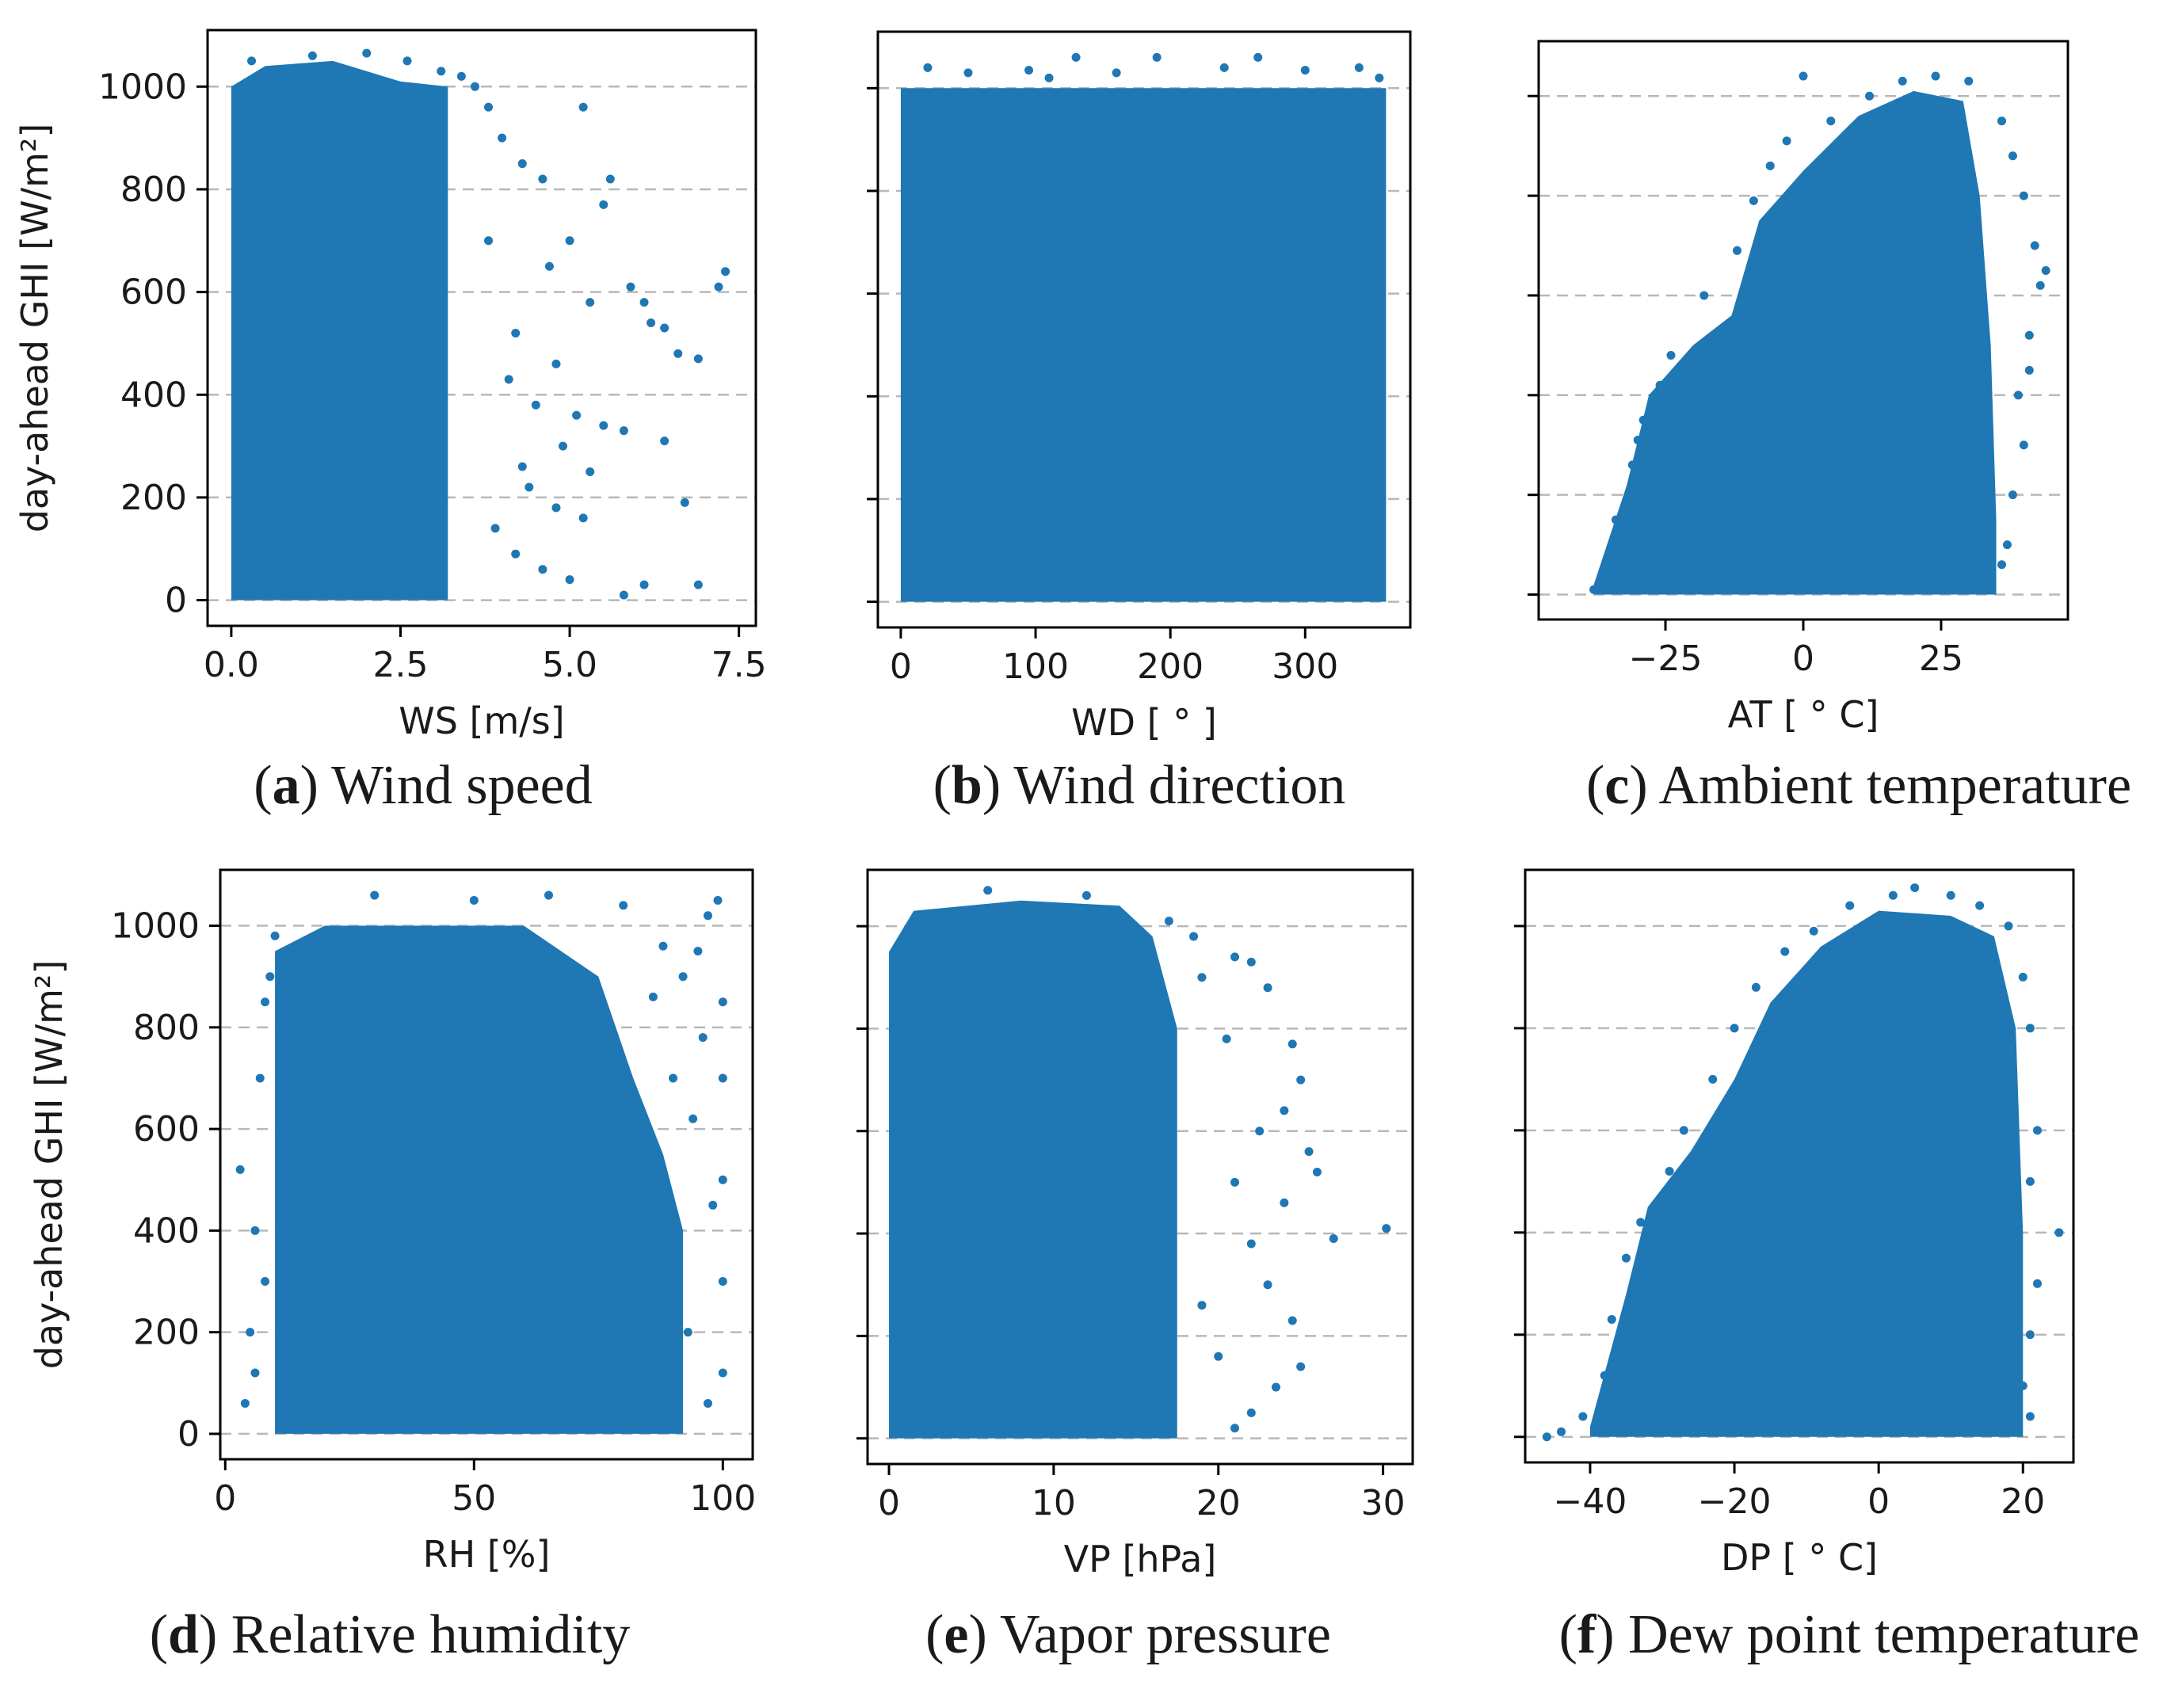  What do you see at coordinates (482, 721) in the screenshot?
I see `x-axis-label: WS [m/s]` at bounding box center [482, 721].